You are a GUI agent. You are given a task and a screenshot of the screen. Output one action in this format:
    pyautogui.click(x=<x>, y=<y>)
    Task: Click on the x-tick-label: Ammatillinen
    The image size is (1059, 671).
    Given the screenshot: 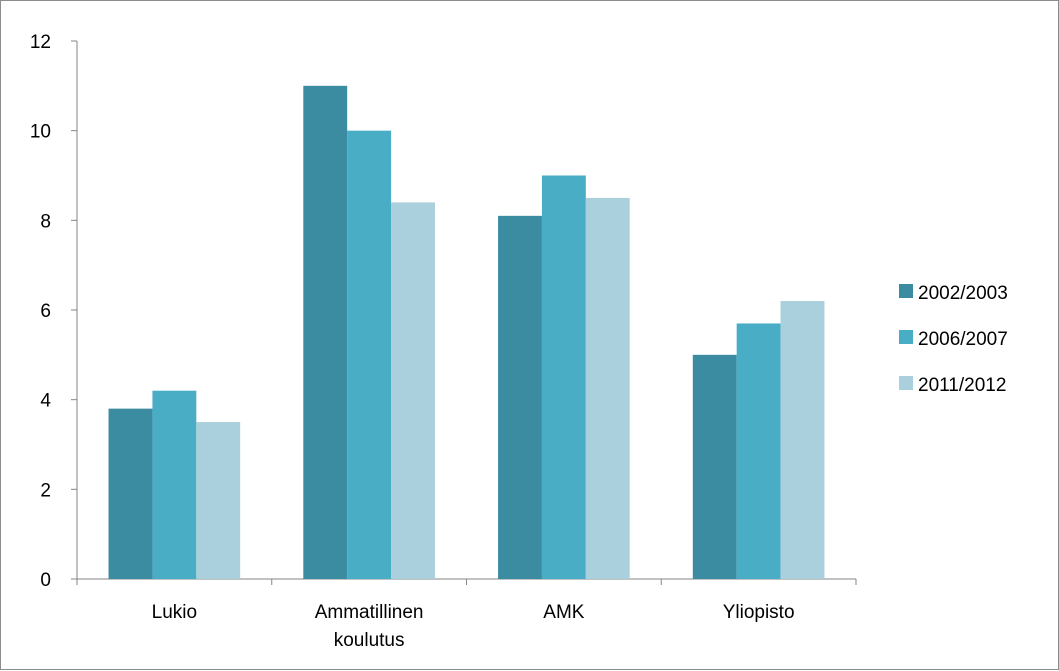 What is the action you would take?
    pyautogui.click(x=369, y=612)
    